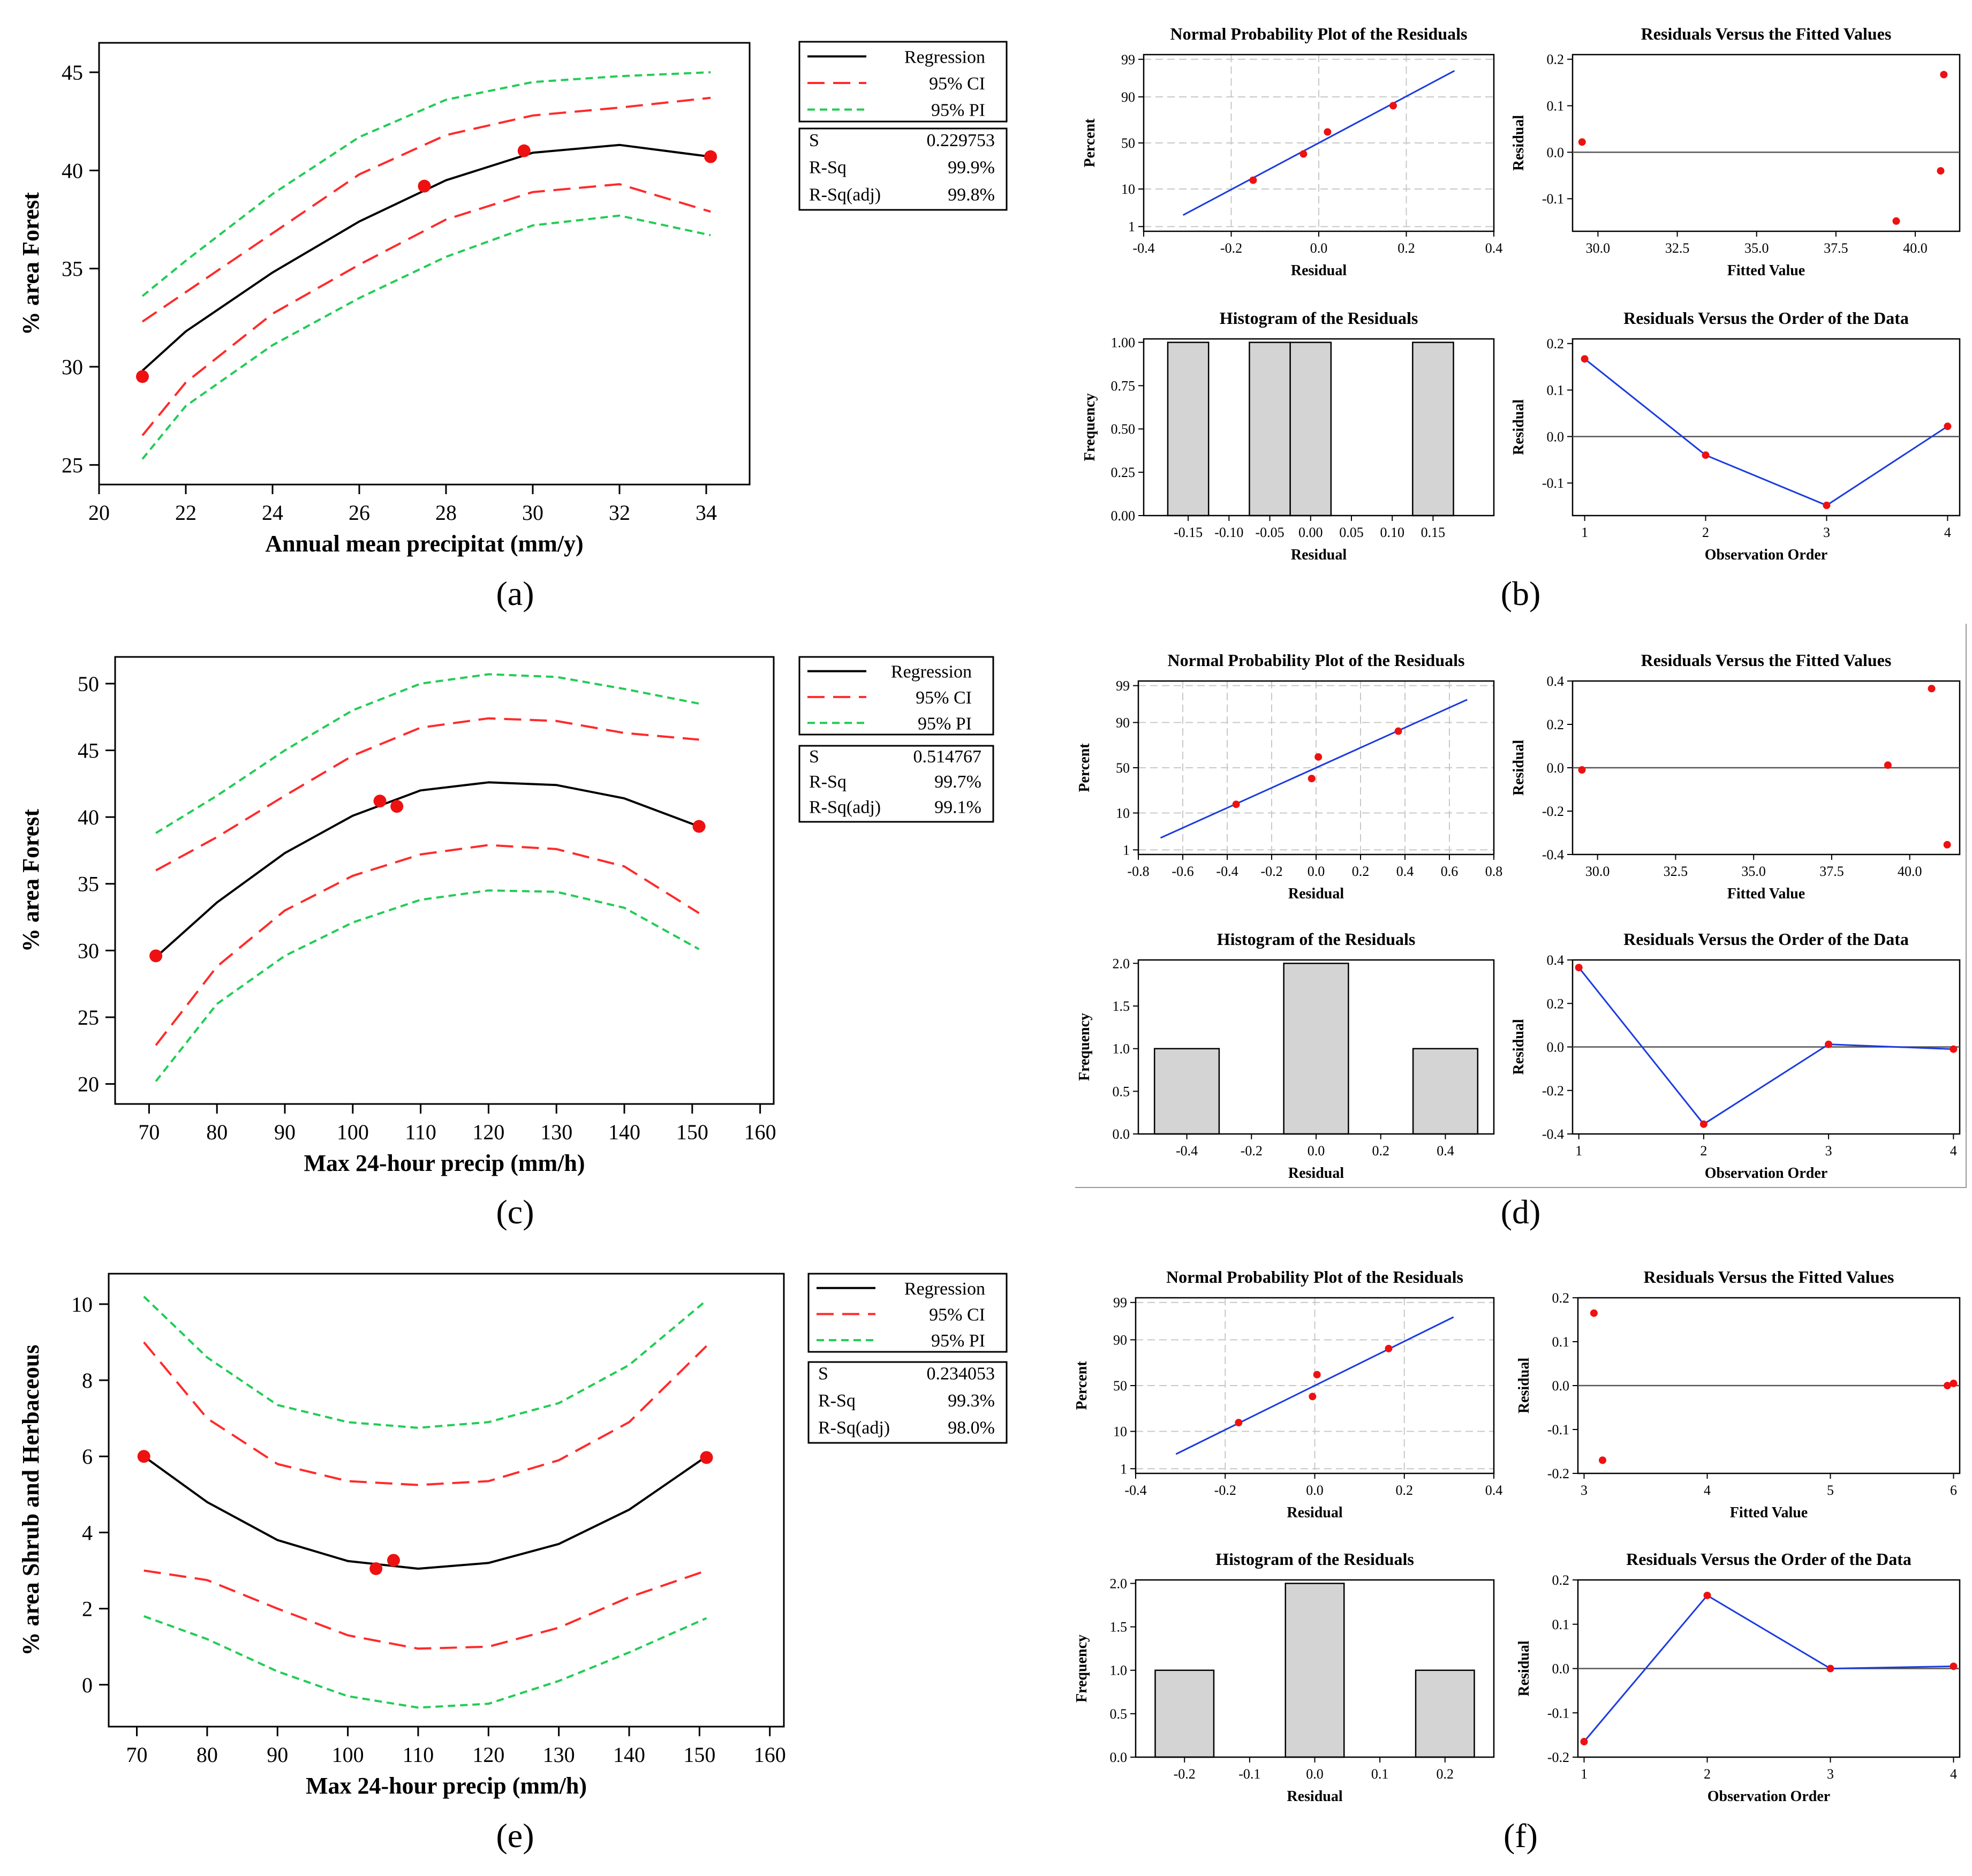  Describe the element at coordinates (1249, 1774) in the screenshot. I see `x-tick-label: -0.1` at that location.